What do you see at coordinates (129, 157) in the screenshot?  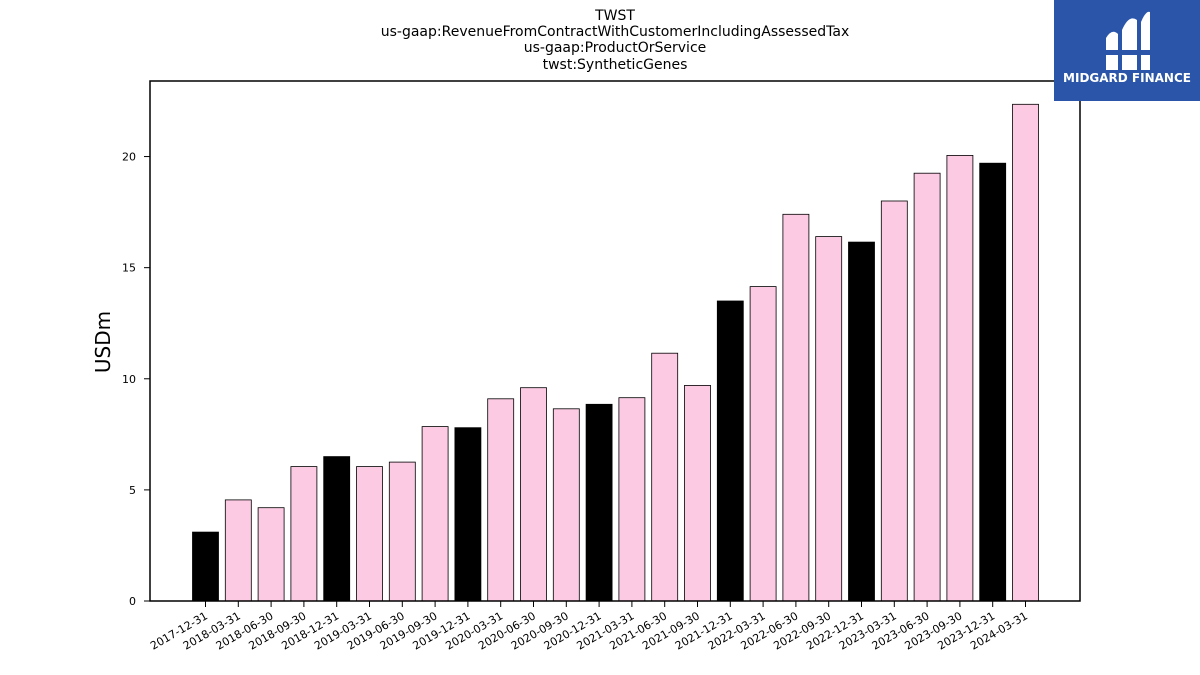 I see `y-tick-label: 20` at bounding box center [129, 157].